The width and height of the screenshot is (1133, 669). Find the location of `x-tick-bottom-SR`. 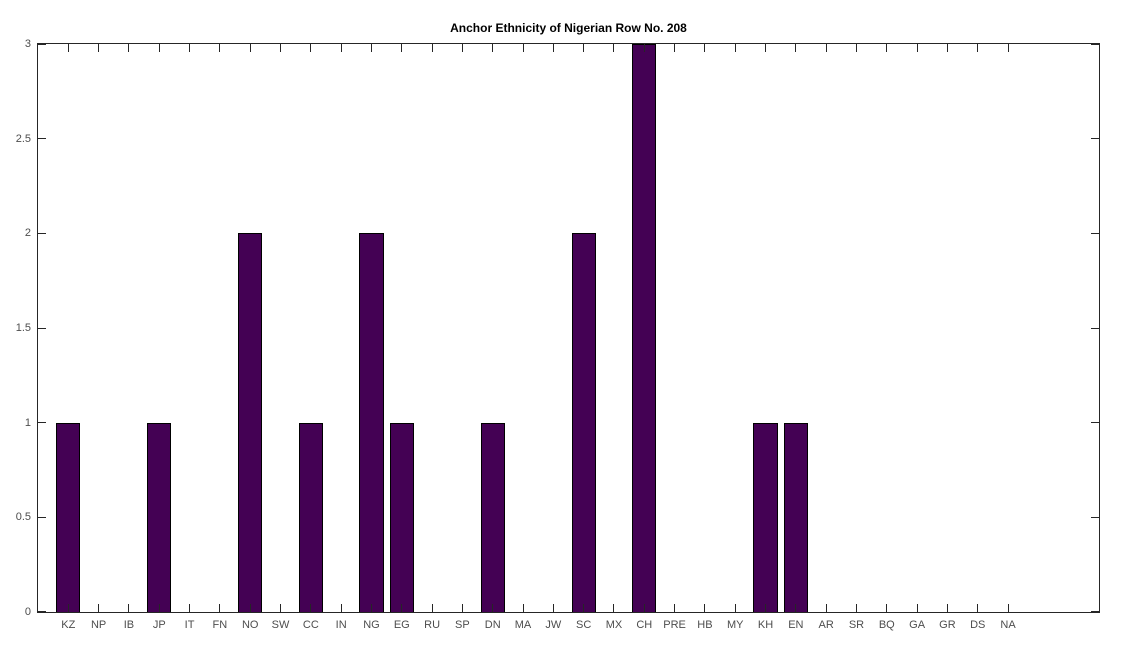

x-tick-bottom-SR is located at coordinates (856, 608).